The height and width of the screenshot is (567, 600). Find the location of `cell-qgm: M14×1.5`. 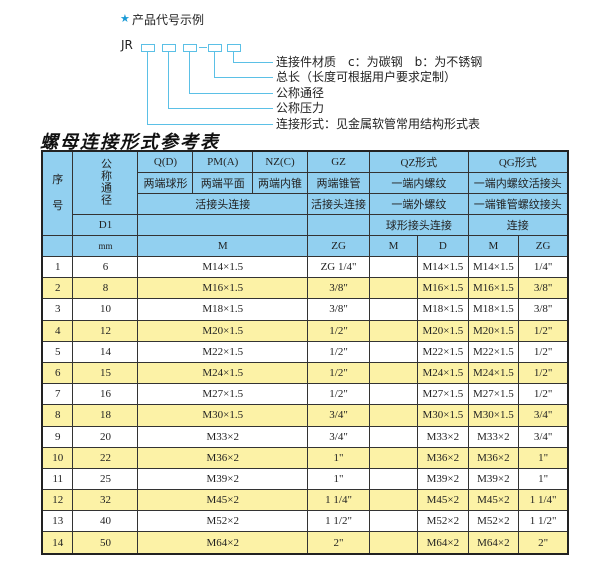

cell-qgm: M14×1.5 is located at coordinates (493, 267).